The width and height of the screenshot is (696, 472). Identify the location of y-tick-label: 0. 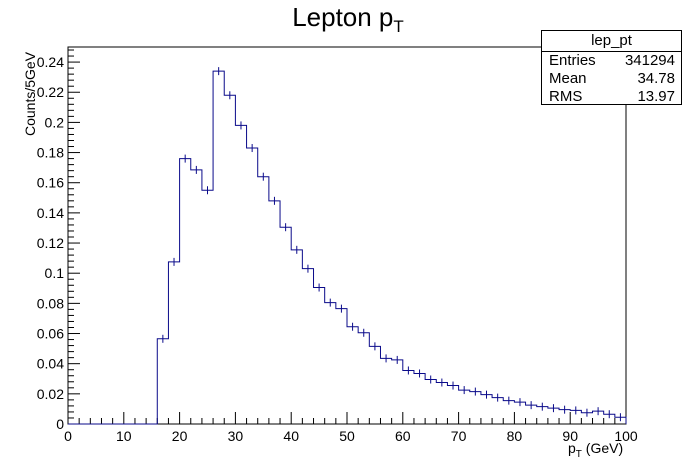
(60, 424).